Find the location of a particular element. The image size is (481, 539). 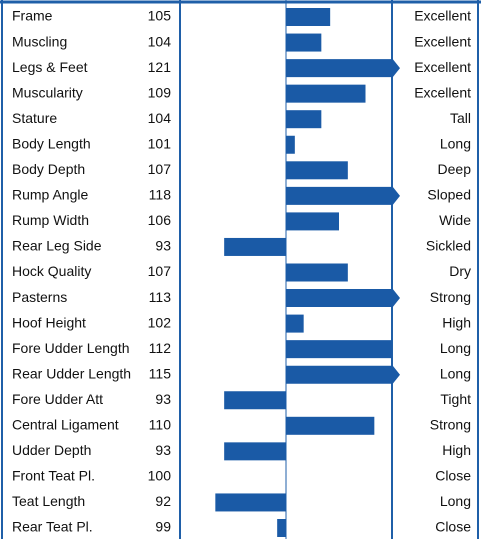

trait-name: Rear Leg Side is located at coordinates (57, 246).